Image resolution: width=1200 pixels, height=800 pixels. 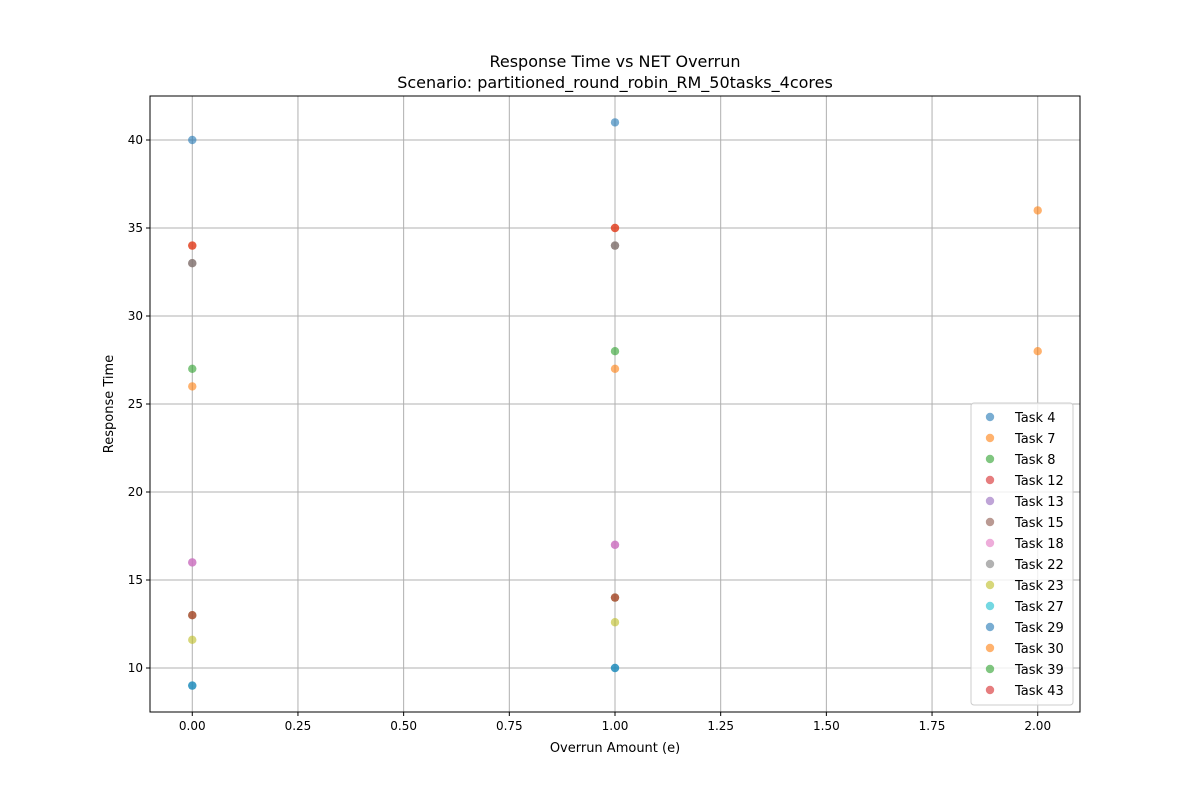 I want to click on x-tick-label: 1.00, so click(x=615, y=726).